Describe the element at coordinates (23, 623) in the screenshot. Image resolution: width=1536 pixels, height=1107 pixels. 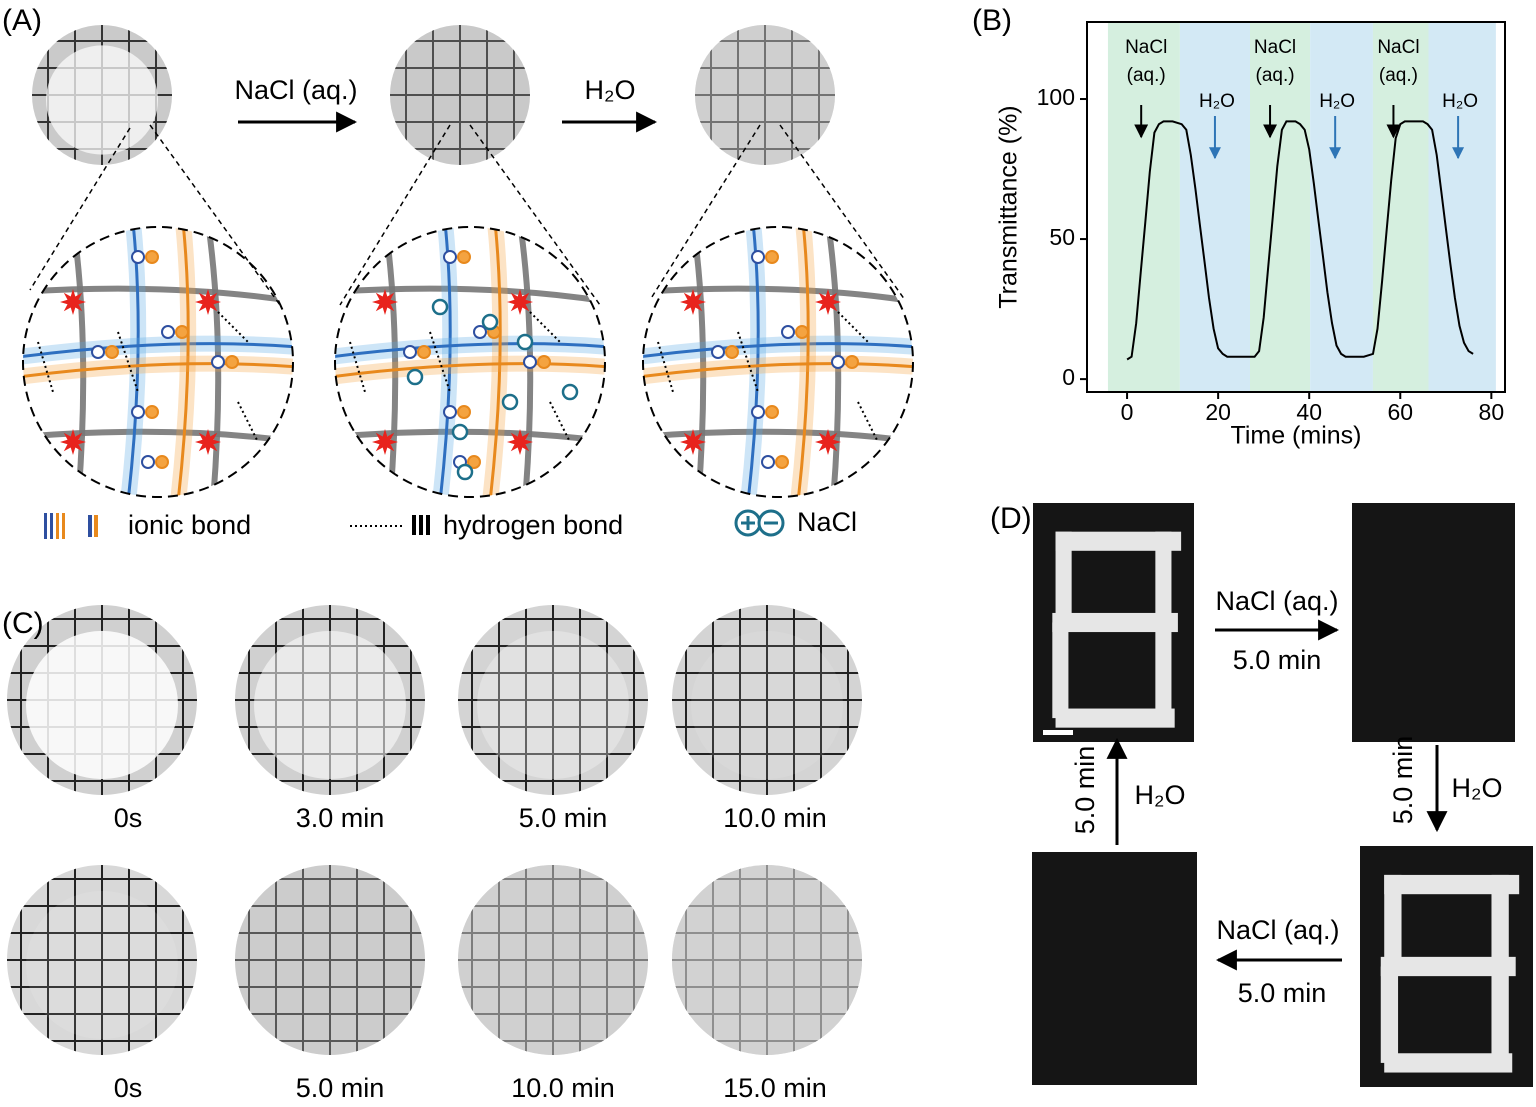
I see `panel-label: (C)` at that location.